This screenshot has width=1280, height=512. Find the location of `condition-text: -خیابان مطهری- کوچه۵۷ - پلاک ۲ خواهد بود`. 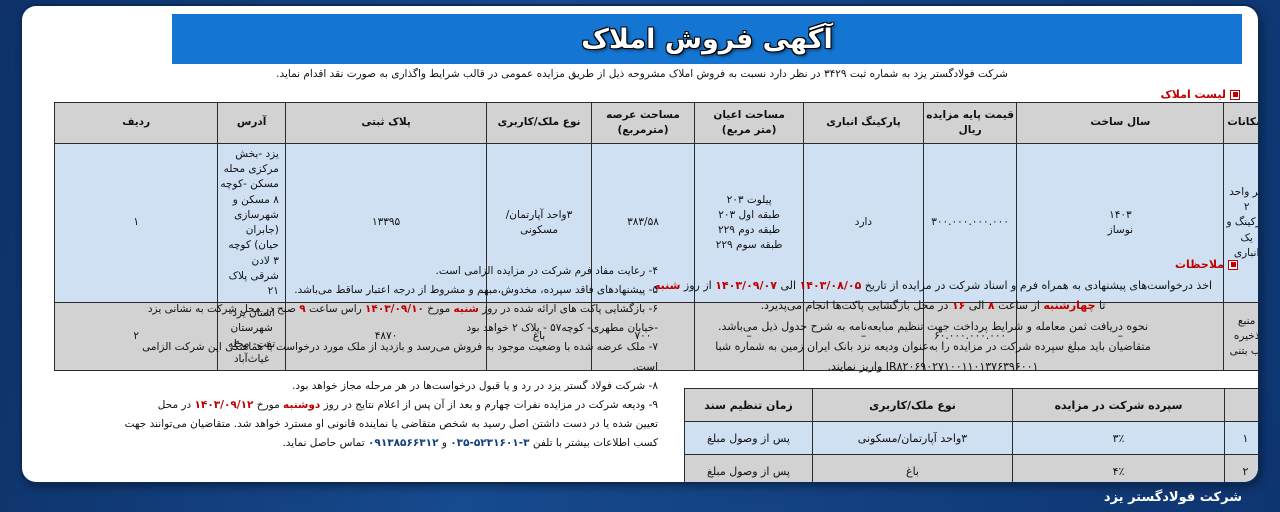

condition-text: -خیابان مطهری- کوچه۵۷ - پلاک ۲ خواهد بود is located at coordinates (562, 328).